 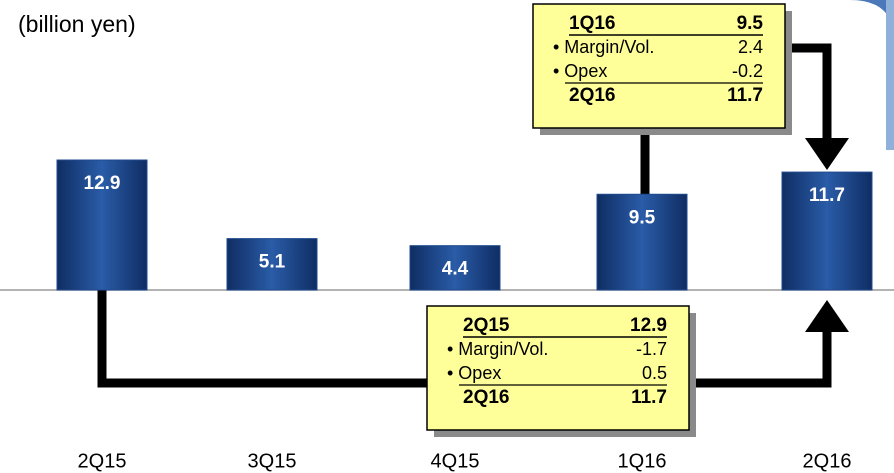 I want to click on value-label: 5.1, so click(x=272, y=262).